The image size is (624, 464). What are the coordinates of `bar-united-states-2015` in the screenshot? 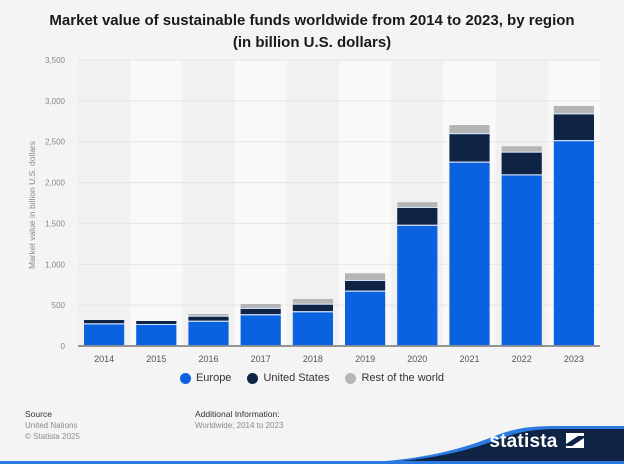 It's located at (156, 322).